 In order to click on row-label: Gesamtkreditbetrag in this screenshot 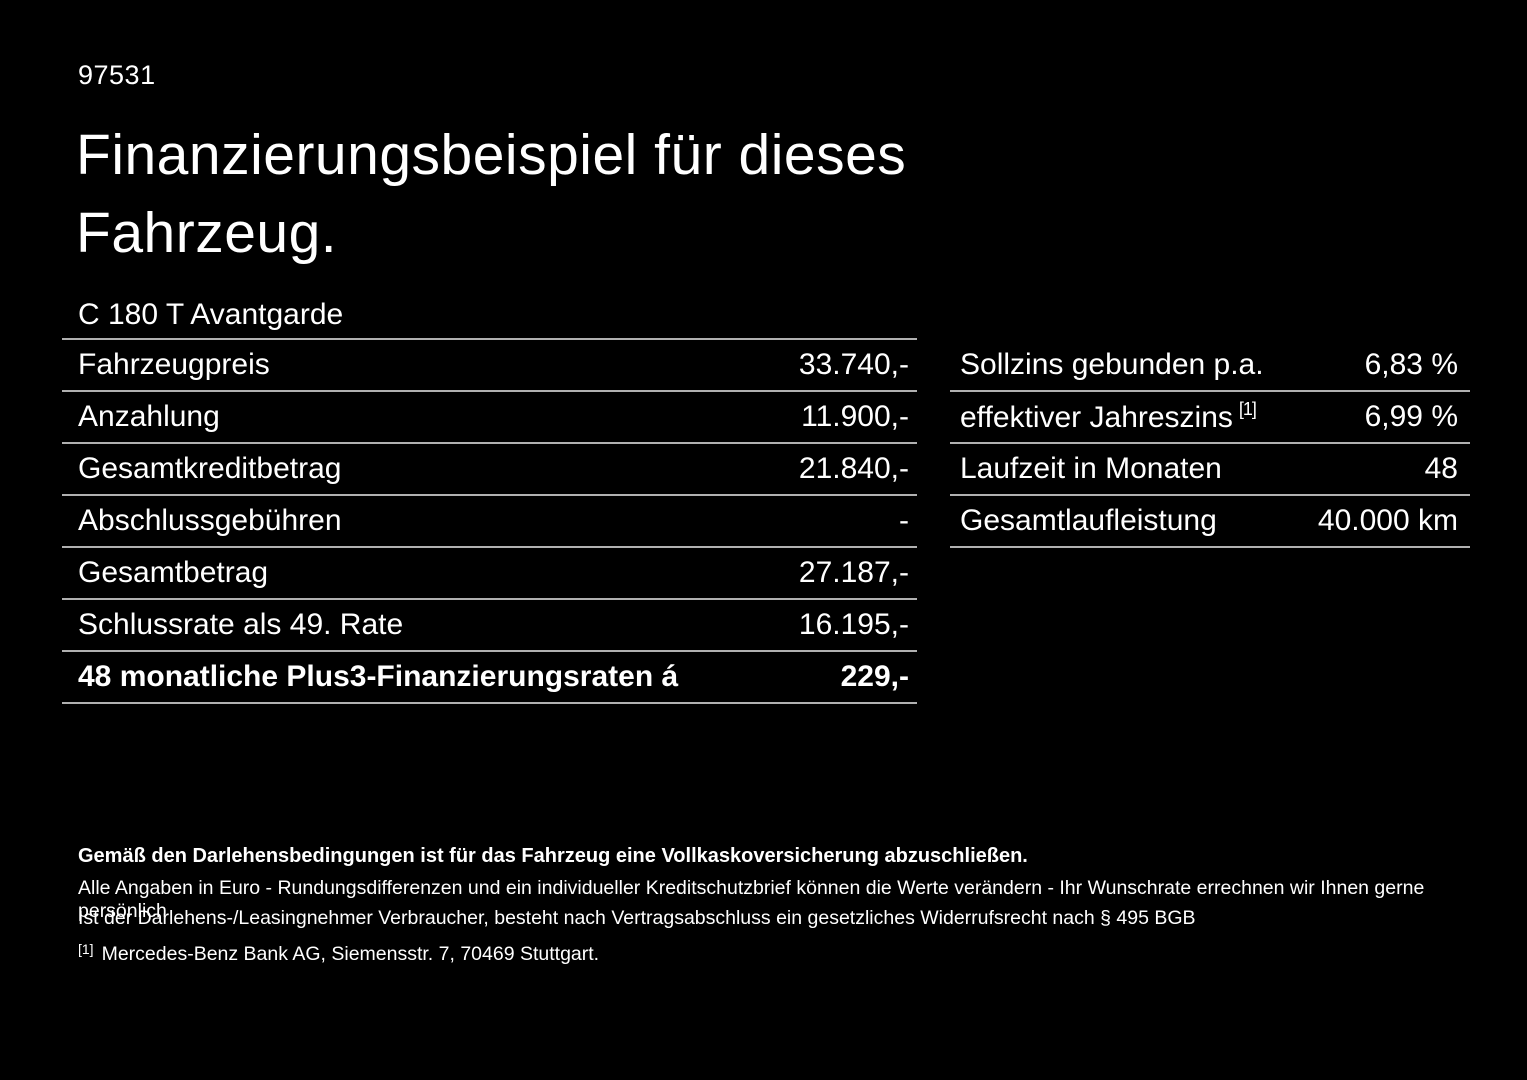, I will do `click(210, 468)`.